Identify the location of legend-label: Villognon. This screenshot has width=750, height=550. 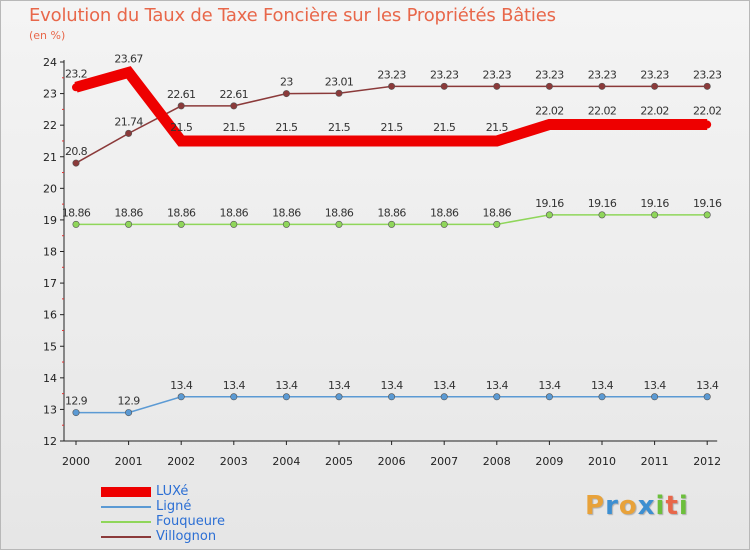
(186, 536).